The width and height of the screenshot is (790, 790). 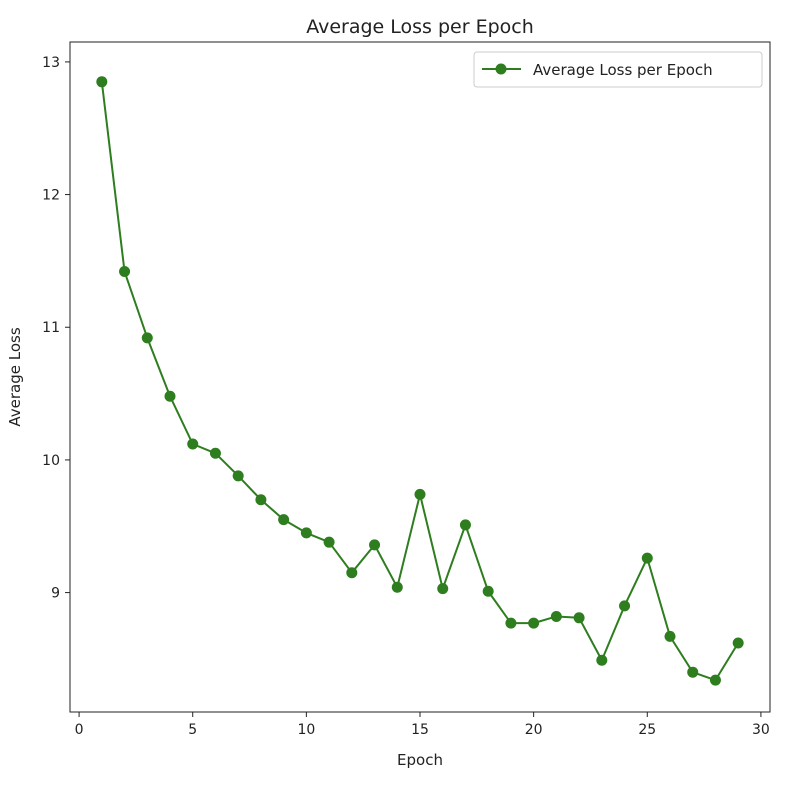 What do you see at coordinates (51, 196) in the screenshot?
I see `y-tick-label: 12` at bounding box center [51, 196].